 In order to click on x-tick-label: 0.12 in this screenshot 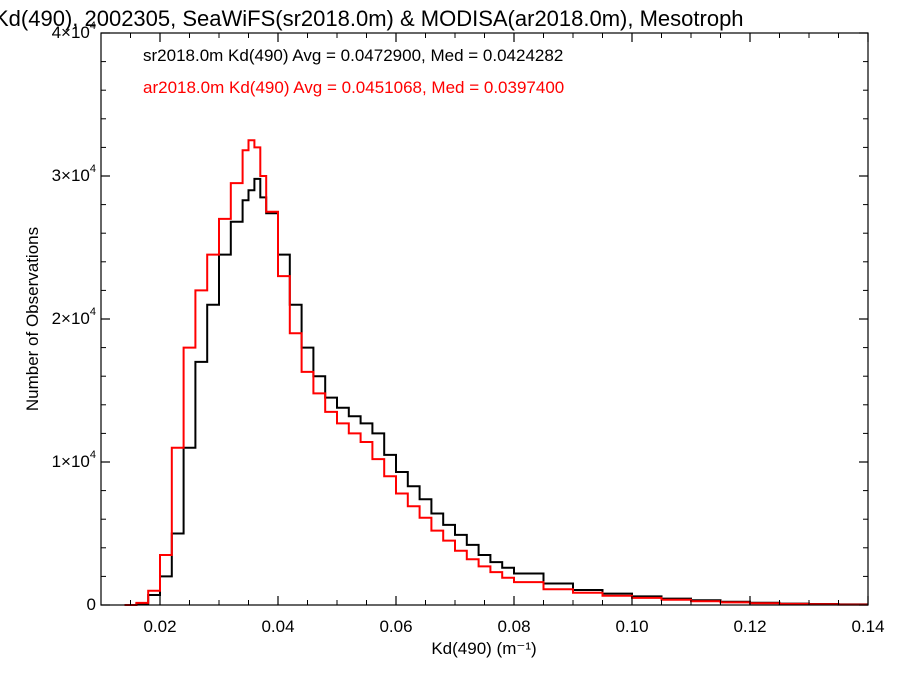, I will do `click(749, 626)`.